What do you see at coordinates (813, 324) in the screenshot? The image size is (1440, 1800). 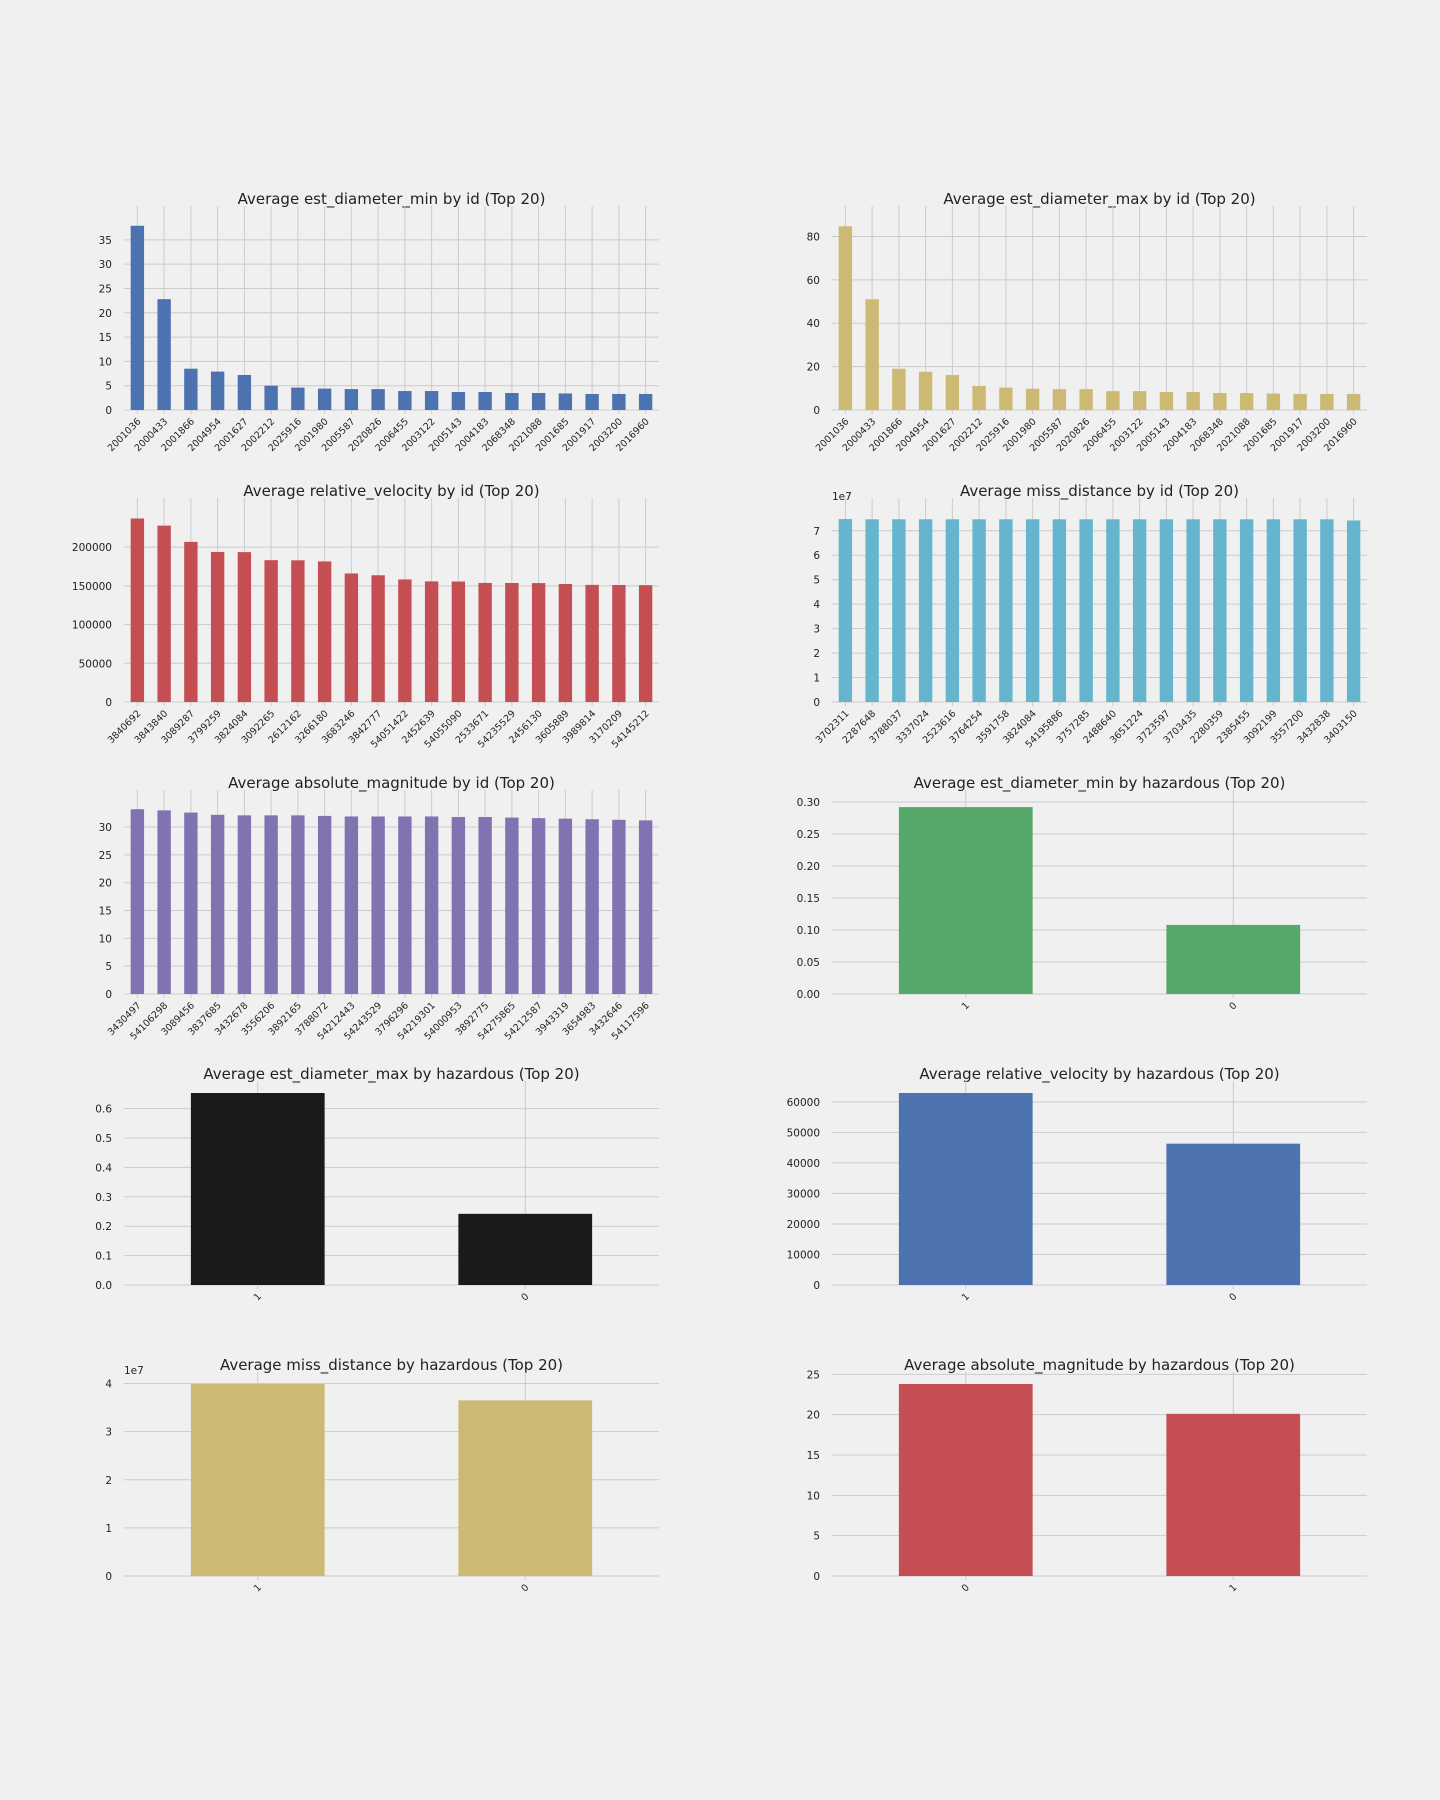 I see `y-tick-label: 40` at bounding box center [813, 324].